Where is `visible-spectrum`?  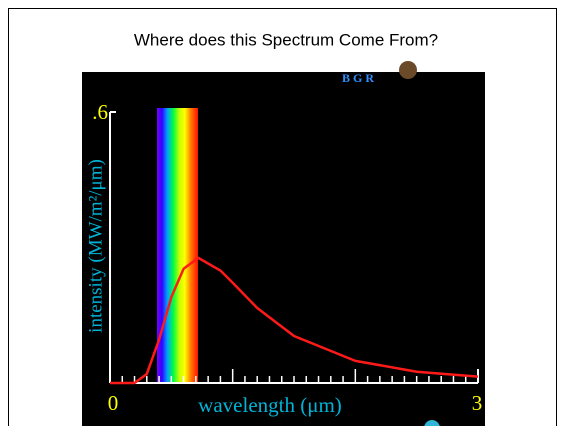
visible-spectrum is located at coordinates (177, 245).